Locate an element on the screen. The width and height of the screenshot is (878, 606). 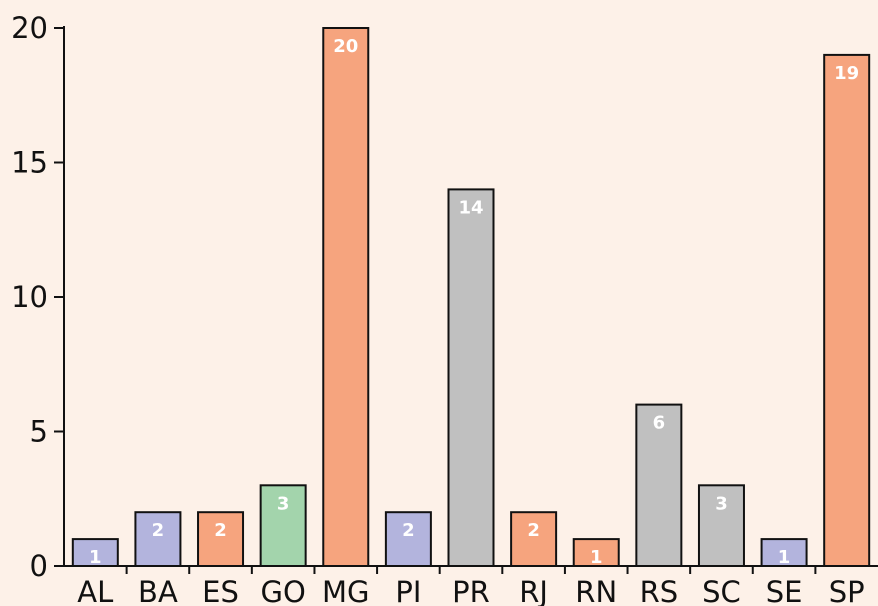
x-tick-label-sp: SP is located at coordinates (847, 590).